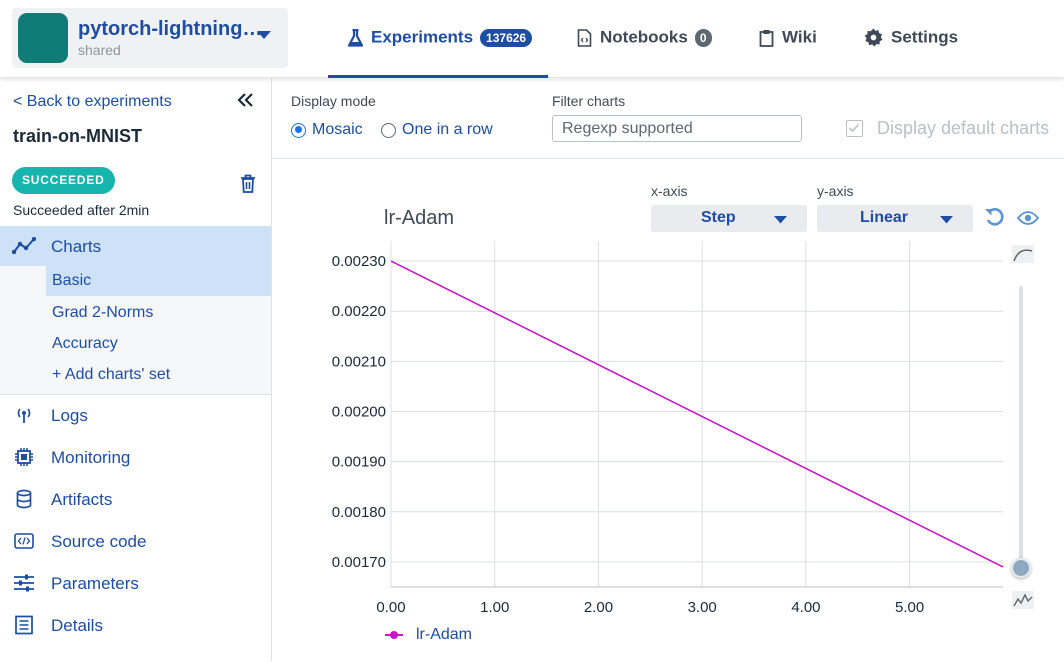 The height and width of the screenshot is (662, 1064). What do you see at coordinates (835, 191) in the screenshot?
I see `yaxis-caption: y-axis` at bounding box center [835, 191].